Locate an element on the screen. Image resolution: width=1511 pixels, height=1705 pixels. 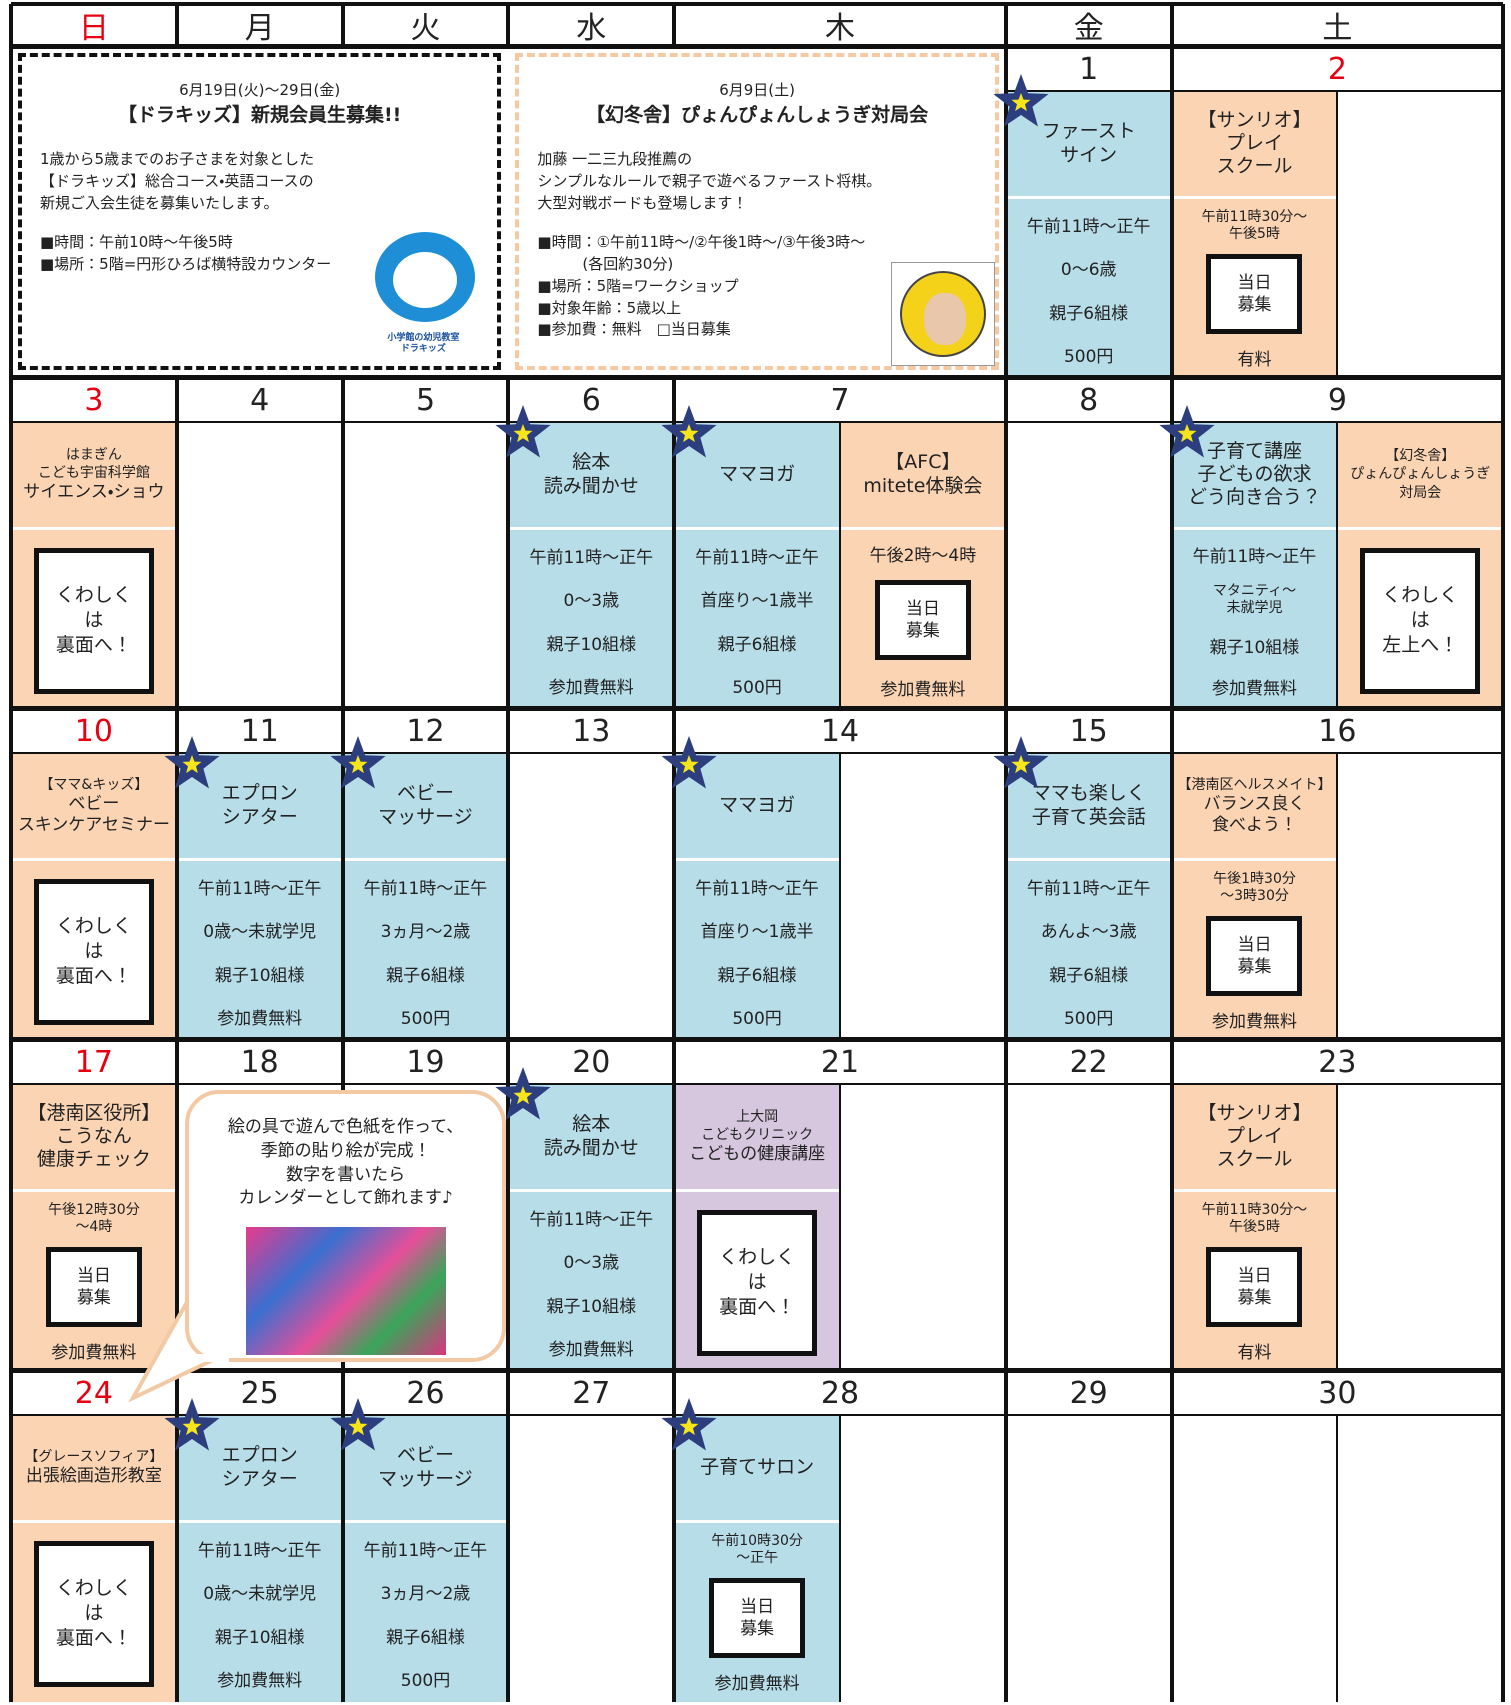
event-info: 午前10時30分 ～正午 is located at coordinates (757, 1549).